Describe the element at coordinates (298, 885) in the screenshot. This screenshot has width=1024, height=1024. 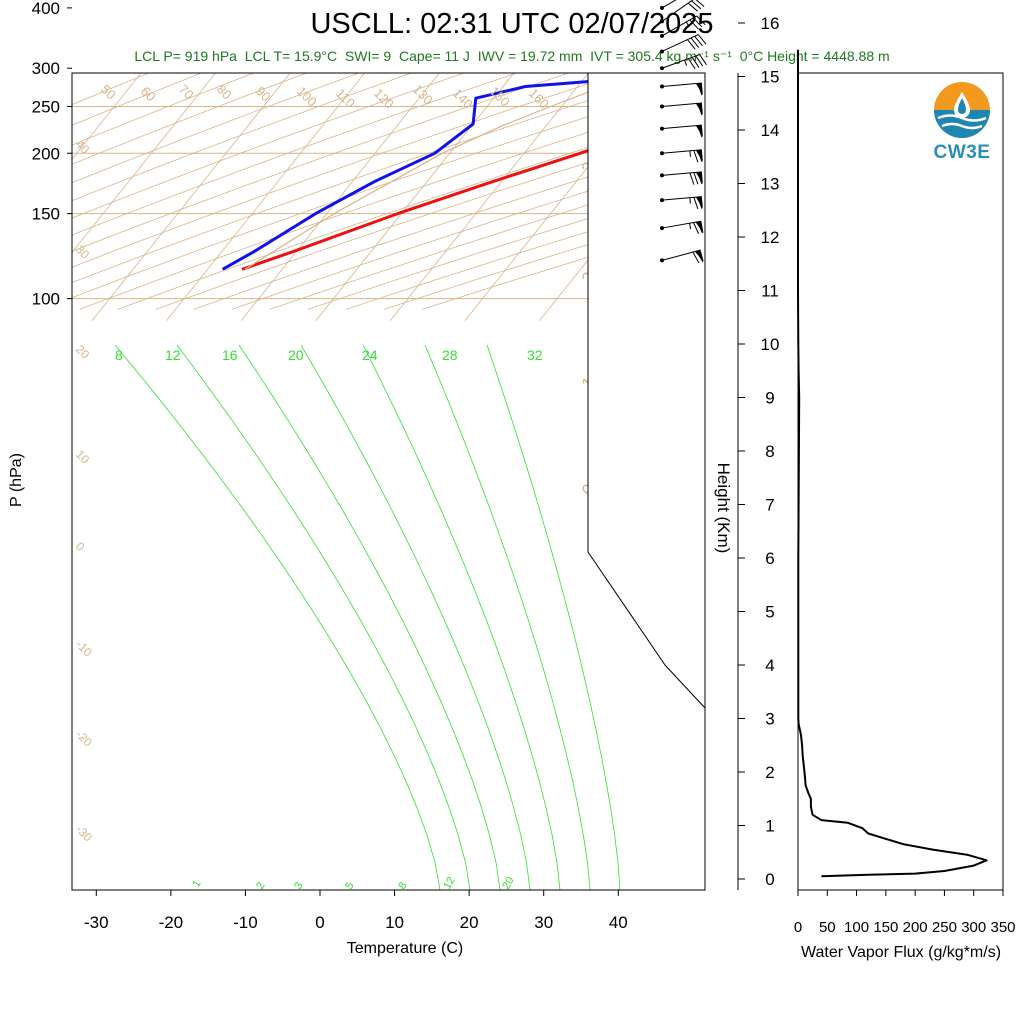
I see `mixing-ratio-label: 3` at that location.